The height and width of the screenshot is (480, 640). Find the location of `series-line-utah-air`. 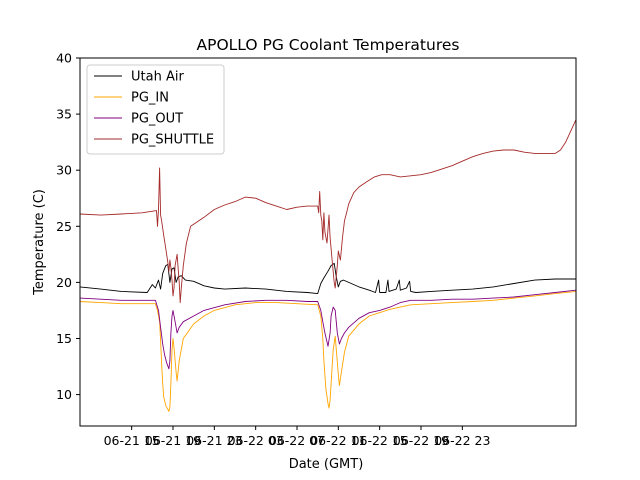

series-line-utah-air is located at coordinates (327, 278).